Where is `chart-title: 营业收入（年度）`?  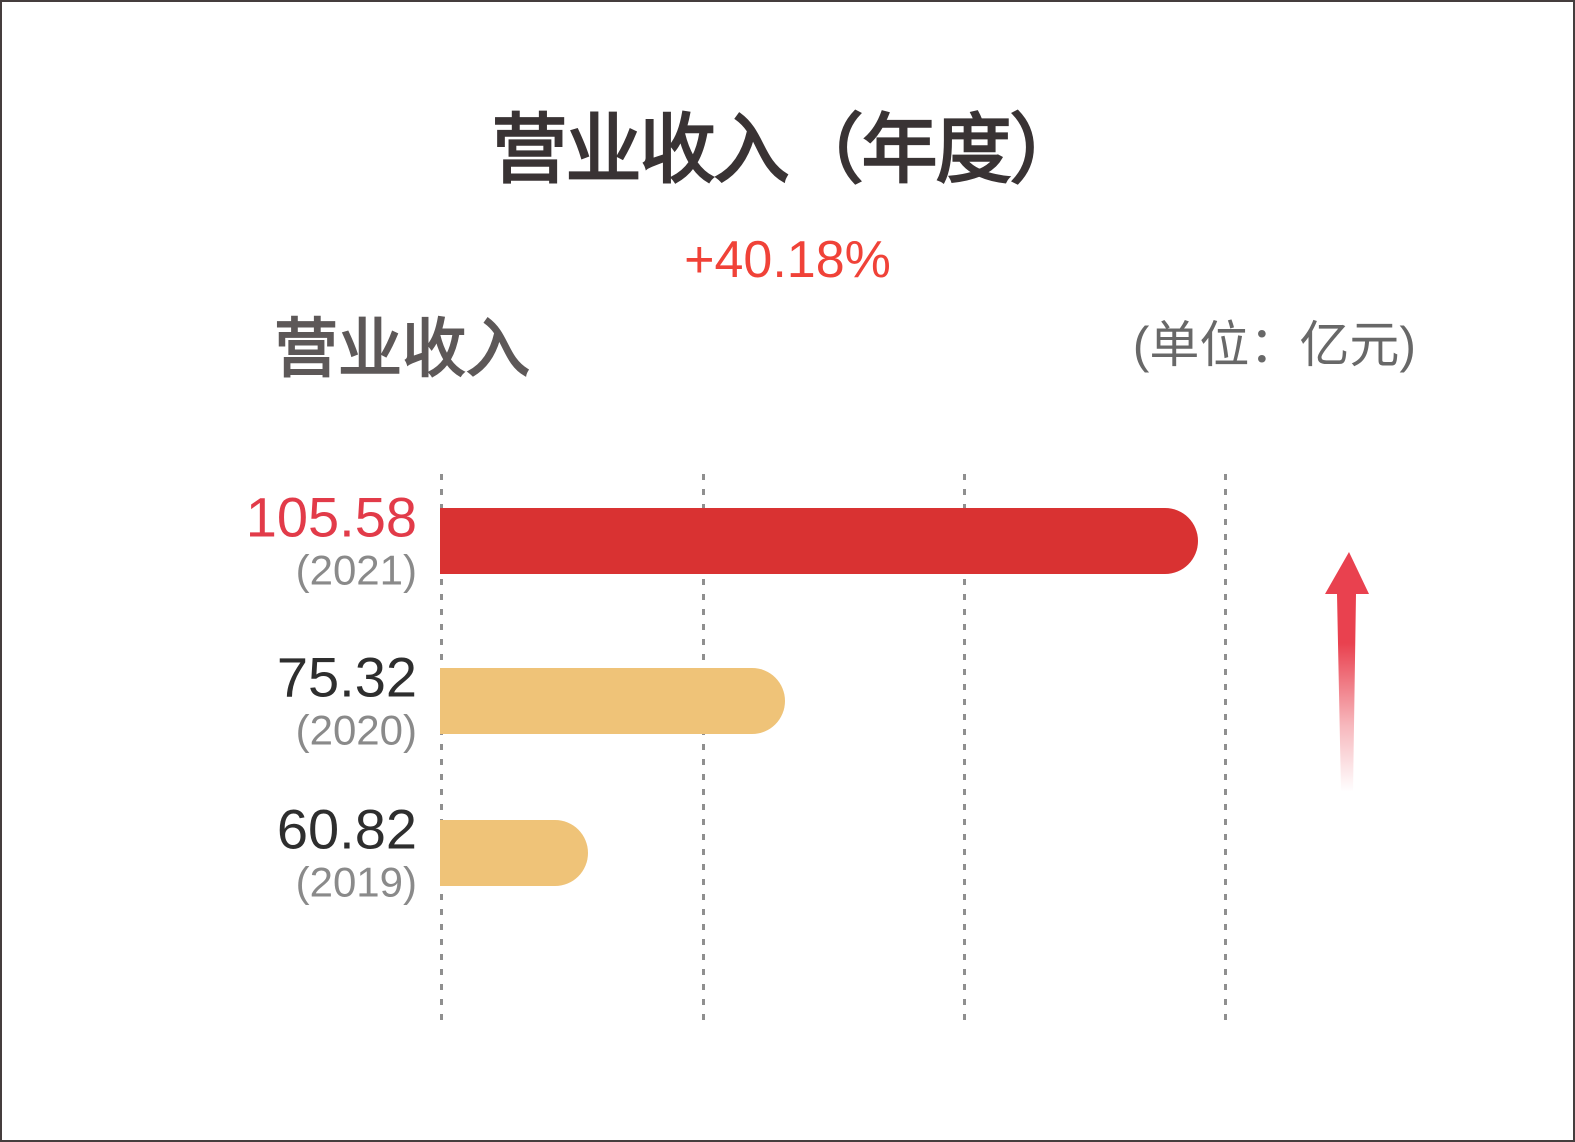 chart-title: 营业收入（年度） is located at coordinates (788, 150).